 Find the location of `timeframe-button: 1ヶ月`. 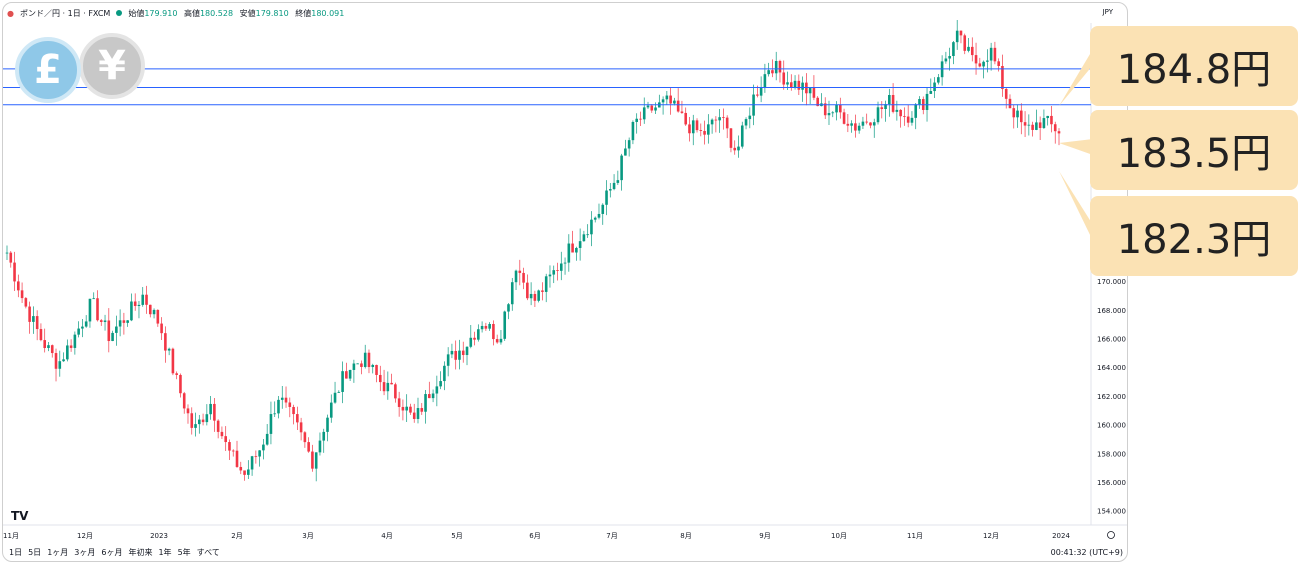

timeframe-button: 1ヶ月 is located at coordinates (58, 552).